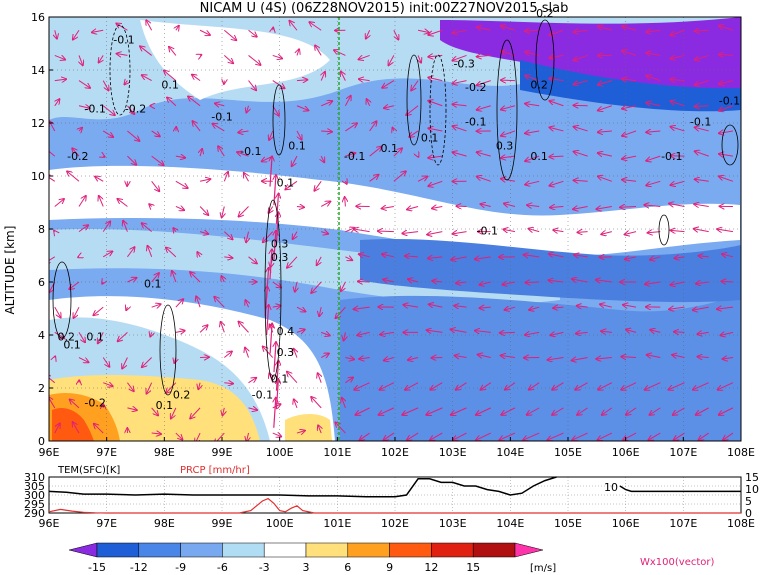  What do you see at coordinates (395, 523) in the screenshot?
I see `lower-x-tick-label: 102E` at bounding box center [395, 523].